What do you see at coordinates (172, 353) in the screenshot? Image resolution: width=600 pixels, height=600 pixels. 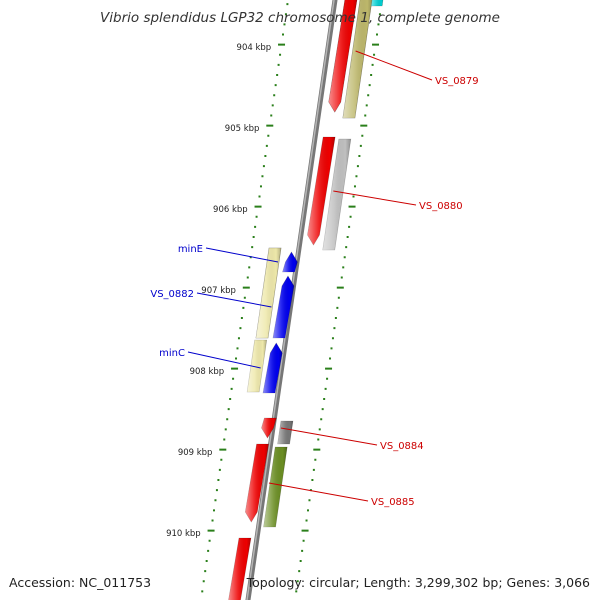 I see `gene-label: minC` at bounding box center [172, 353].